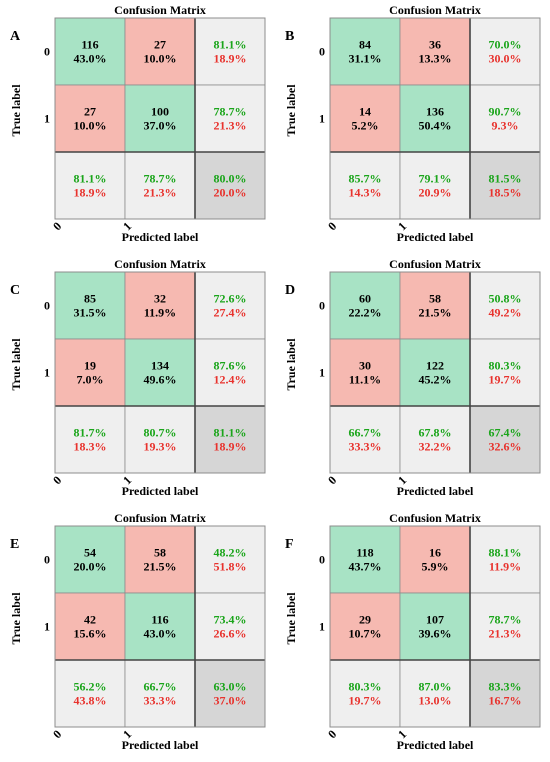 This screenshot has width=550, height=762. What do you see at coordinates (230, 59) in the screenshot?
I see `row-summary-incorrect: 18.9%` at bounding box center [230, 59].